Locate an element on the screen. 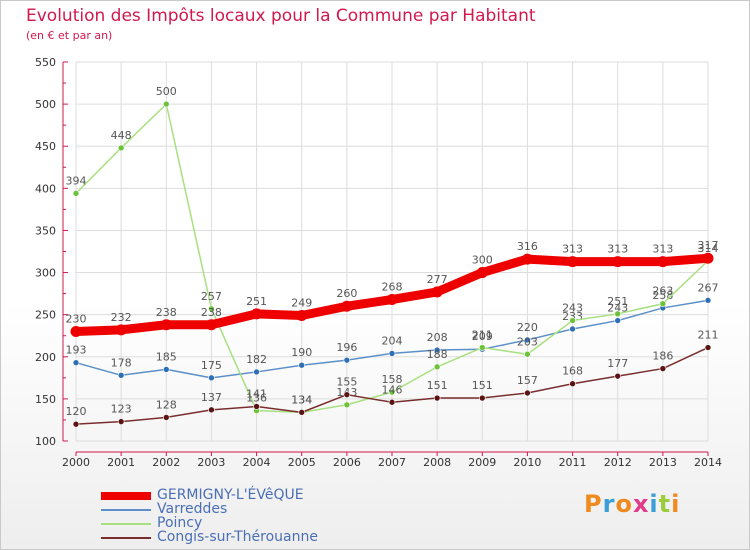 The image size is (750, 550). x-tick-label: 2002 is located at coordinates (166, 462).